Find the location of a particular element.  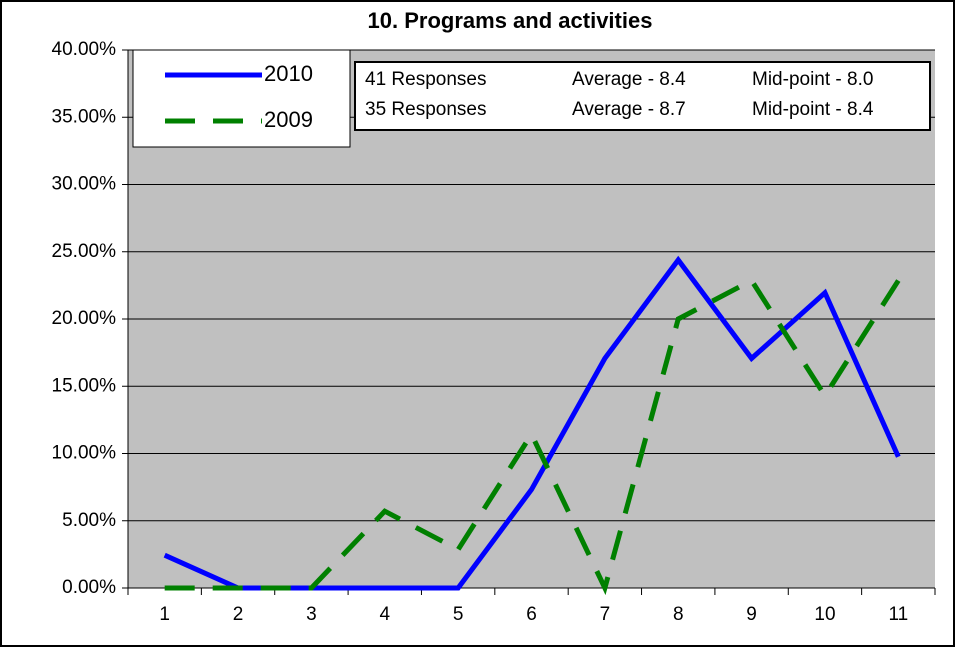

y-tick-label: 35.00% is located at coordinates (84, 116).